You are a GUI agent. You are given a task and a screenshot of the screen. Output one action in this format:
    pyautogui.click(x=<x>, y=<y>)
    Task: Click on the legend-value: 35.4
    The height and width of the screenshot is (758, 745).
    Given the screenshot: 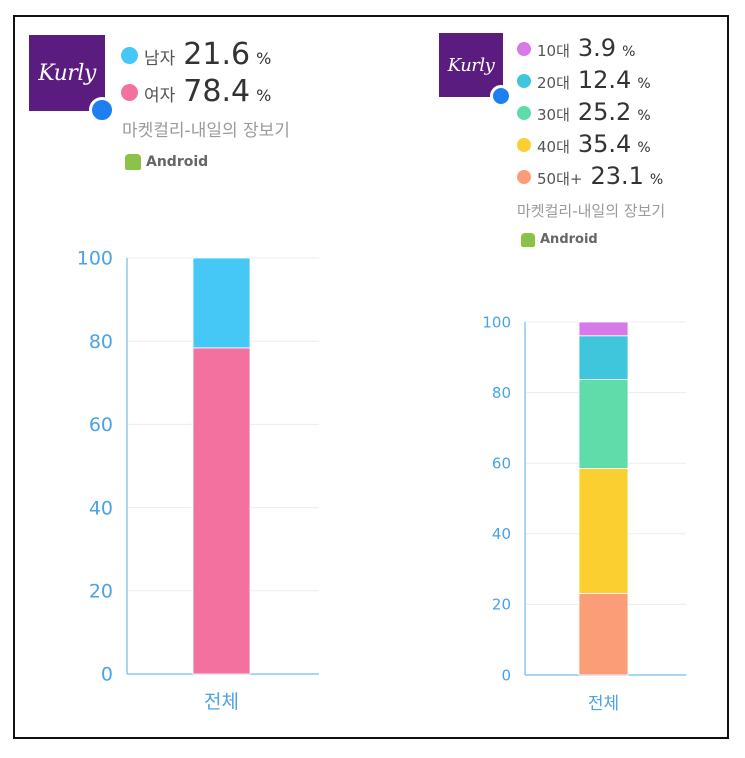 What is the action you would take?
    pyautogui.click(x=604, y=144)
    